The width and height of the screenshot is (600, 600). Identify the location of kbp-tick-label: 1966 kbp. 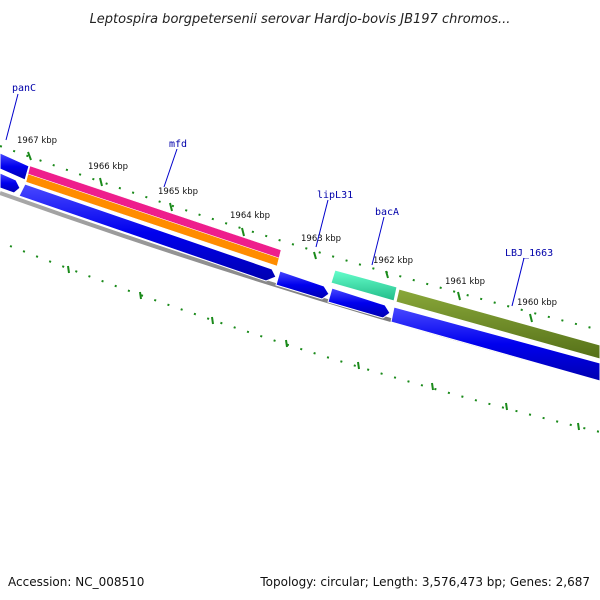
(108, 167).